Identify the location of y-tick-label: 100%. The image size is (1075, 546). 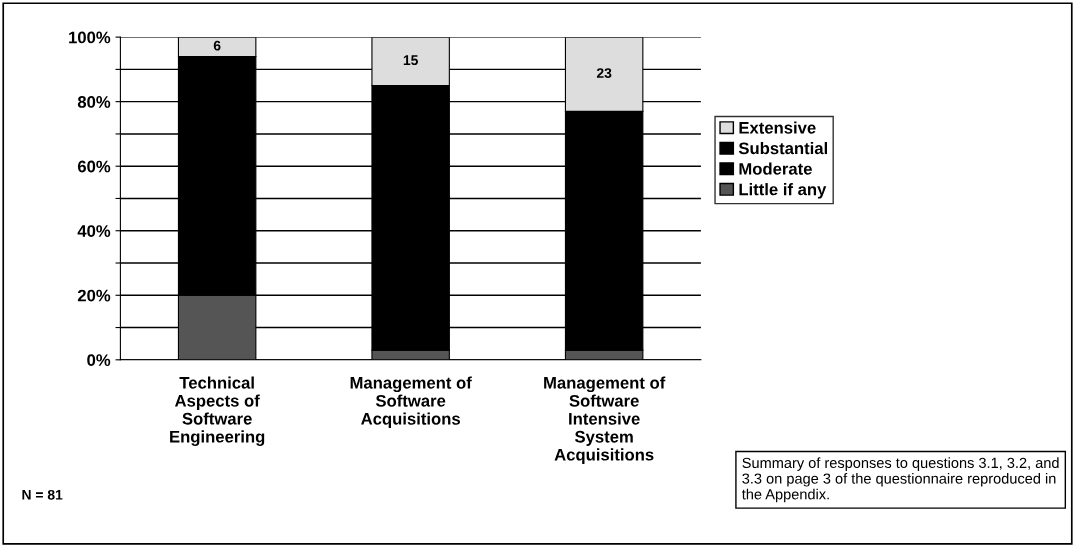
(90, 37).